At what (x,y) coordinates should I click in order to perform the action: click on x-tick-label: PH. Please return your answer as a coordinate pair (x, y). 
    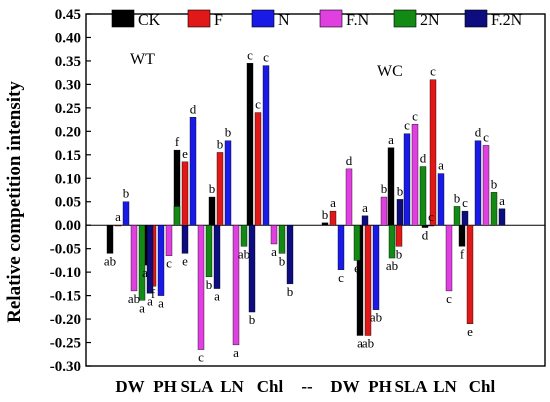
    Looking at the image, I should click on (165, 386).